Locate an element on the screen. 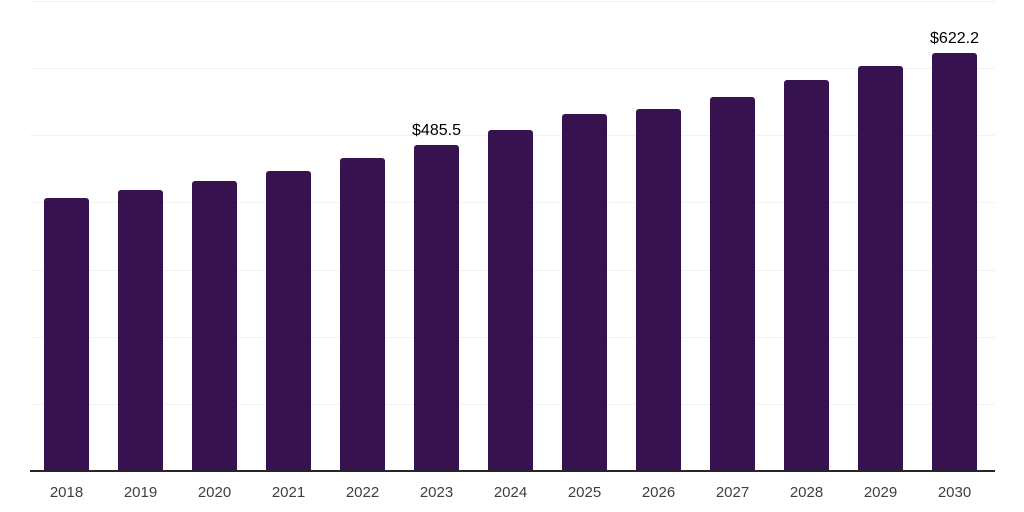 Image resolution: width=1024 pixels, height=512 pixels. x-tick-label: 2030 is located at coordinates (954, 492).